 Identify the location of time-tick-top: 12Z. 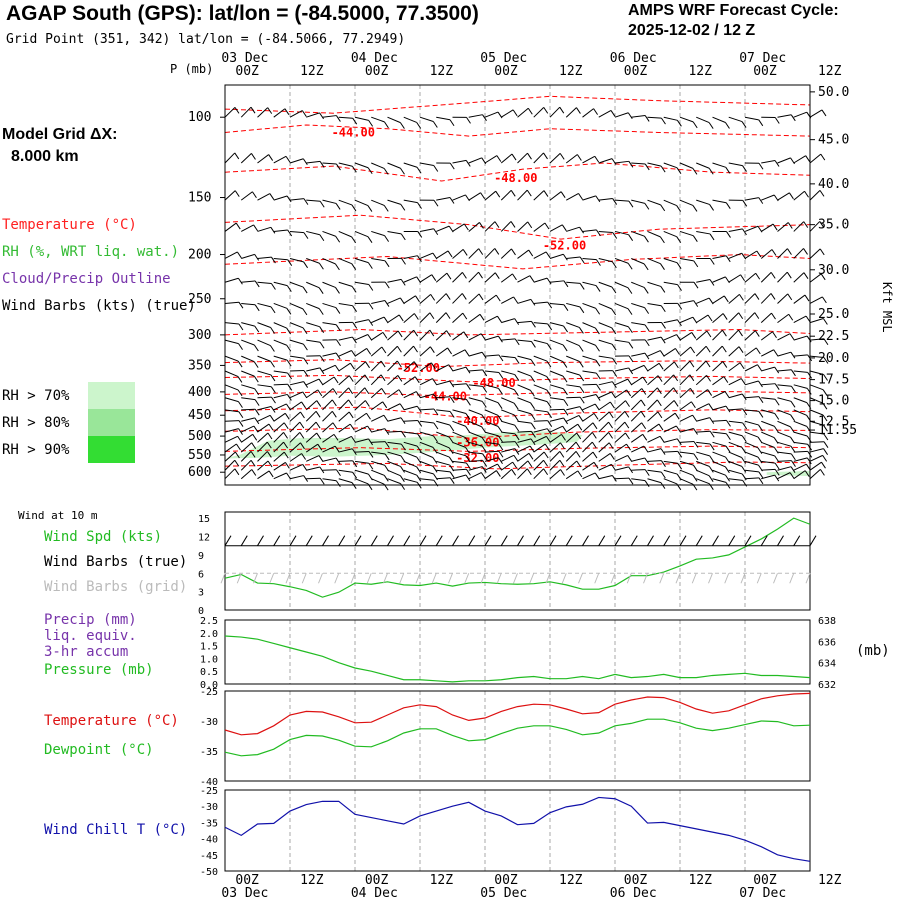
(571, 71).